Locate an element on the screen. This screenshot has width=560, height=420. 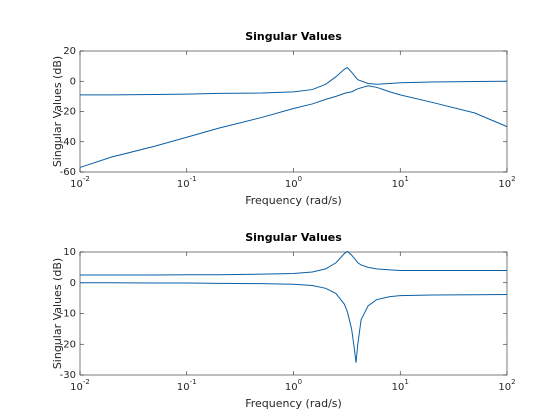
y-tick-label: -30 is located at coordinates (68, 375).